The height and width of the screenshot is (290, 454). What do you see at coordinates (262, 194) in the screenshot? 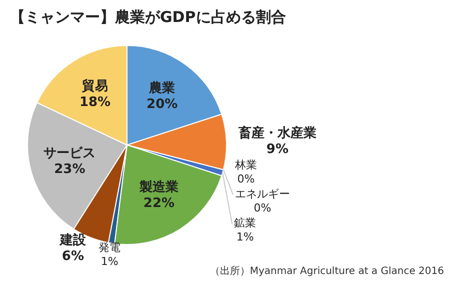
I see `category-label: エネルギー` at bounding box center [262, 194].